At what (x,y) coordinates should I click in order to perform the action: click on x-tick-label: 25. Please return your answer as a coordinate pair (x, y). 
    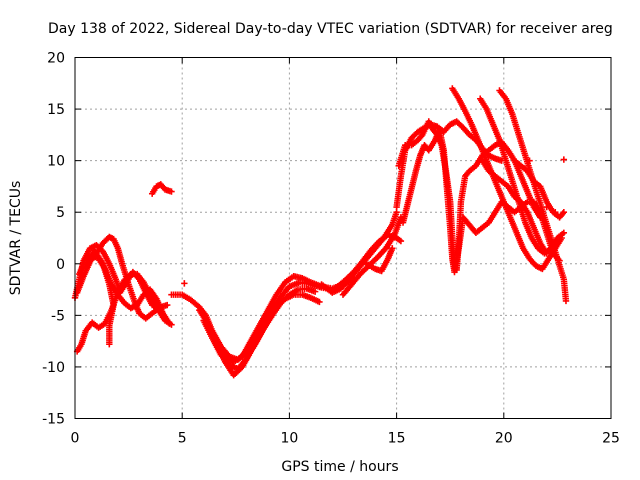
    Looking at the image, I should click on (611, 439).